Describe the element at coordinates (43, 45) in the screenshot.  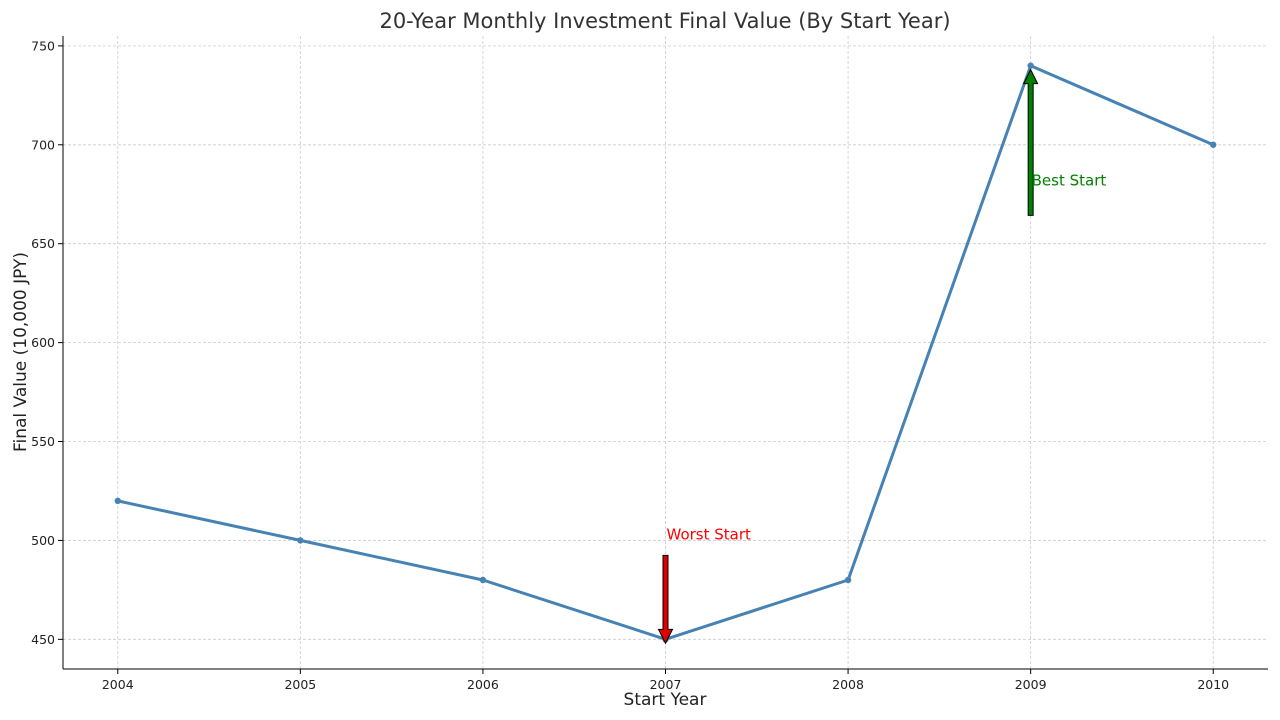
I see `y-tick-label: 750` at that location.